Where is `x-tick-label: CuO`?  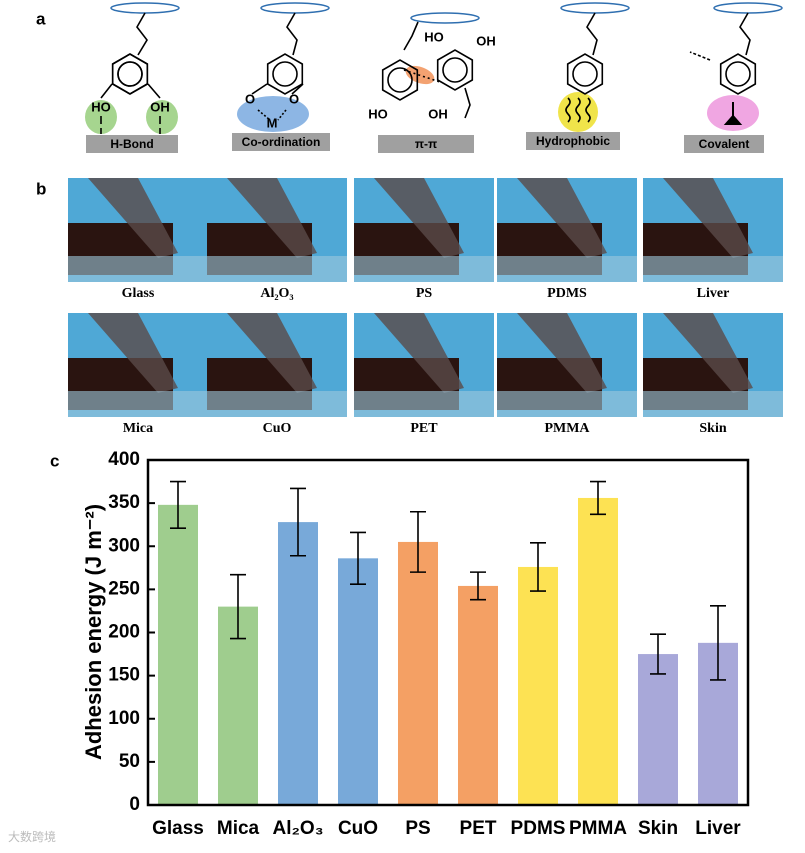
x-tick-label: CuO is located at coordinates (358, 828).